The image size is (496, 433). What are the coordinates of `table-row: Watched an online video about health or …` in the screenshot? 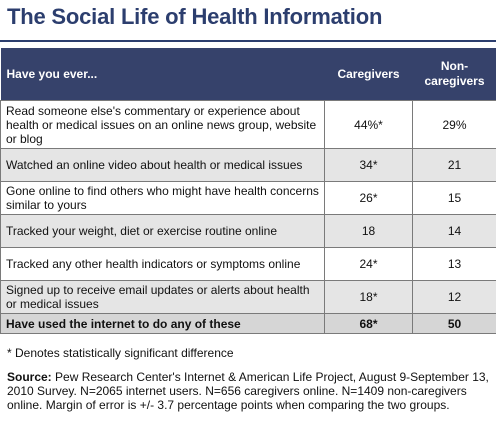 It's located at (248, 165).